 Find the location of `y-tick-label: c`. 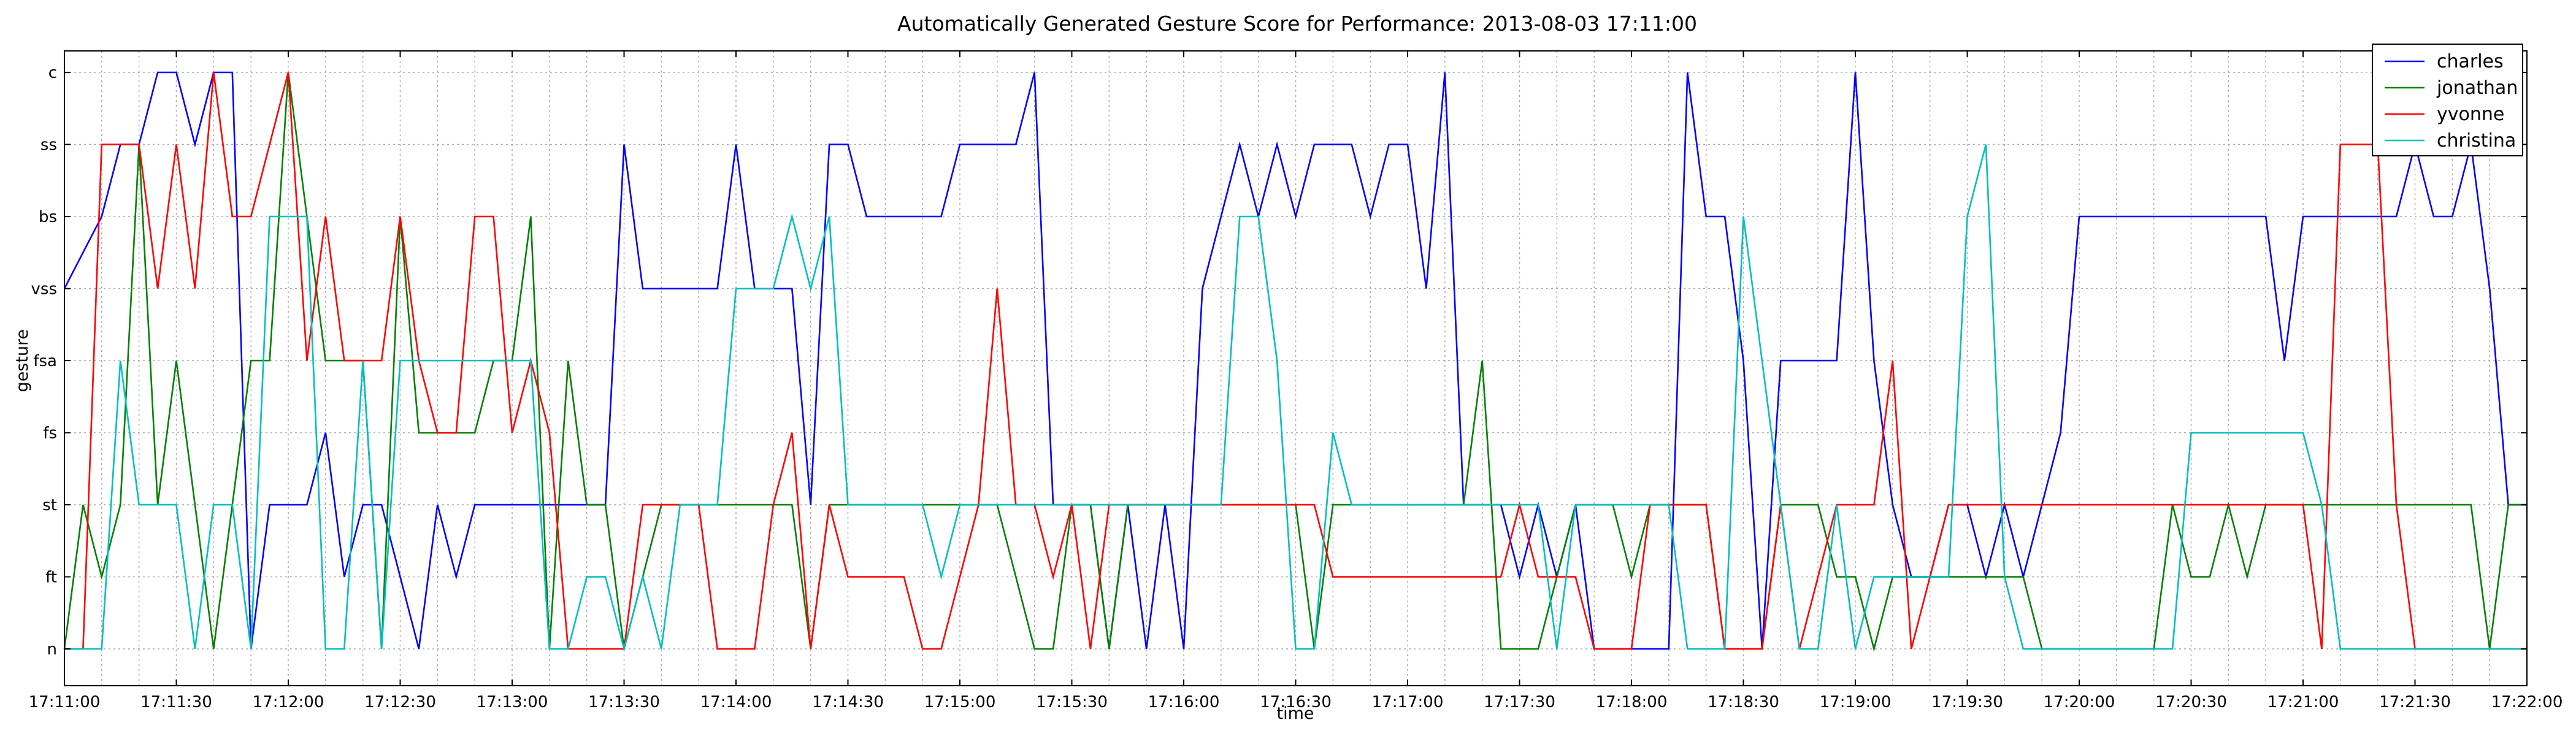

y-tick-label: c is located at coordinates (52, 73).